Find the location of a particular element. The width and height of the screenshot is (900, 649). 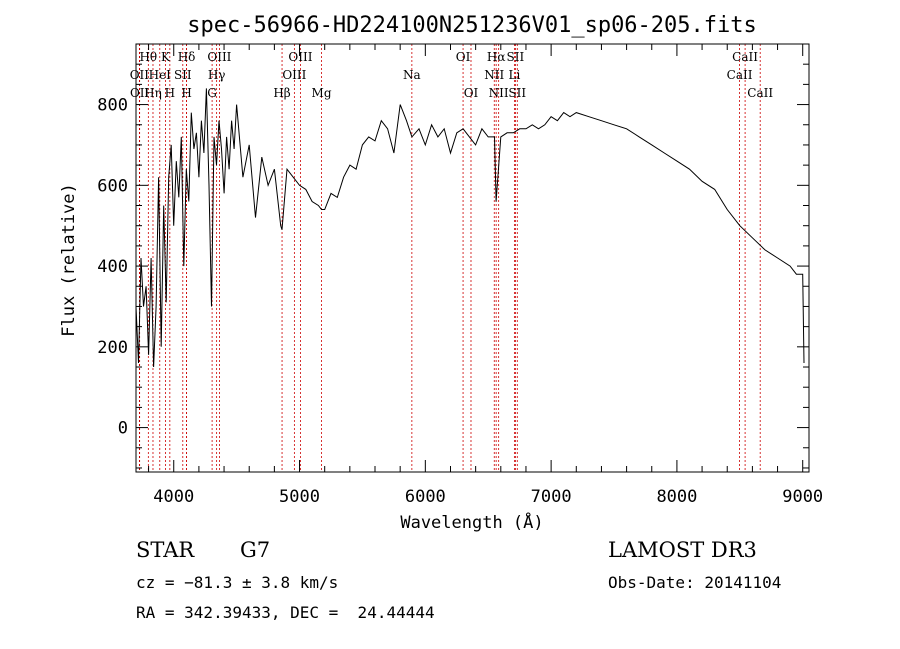

spectral-line-label: G is located at coordinates (212, 93).